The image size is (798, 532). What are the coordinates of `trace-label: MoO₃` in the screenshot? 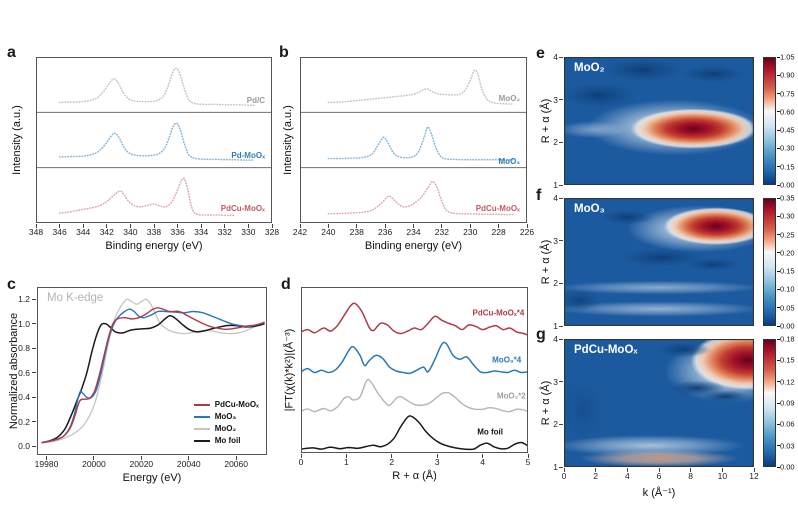 It's located at (509, 161).